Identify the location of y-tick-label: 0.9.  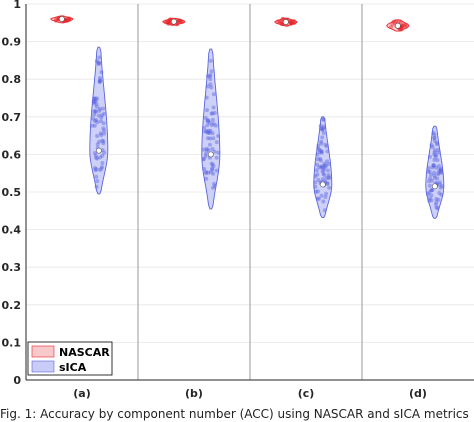
(12, 42).